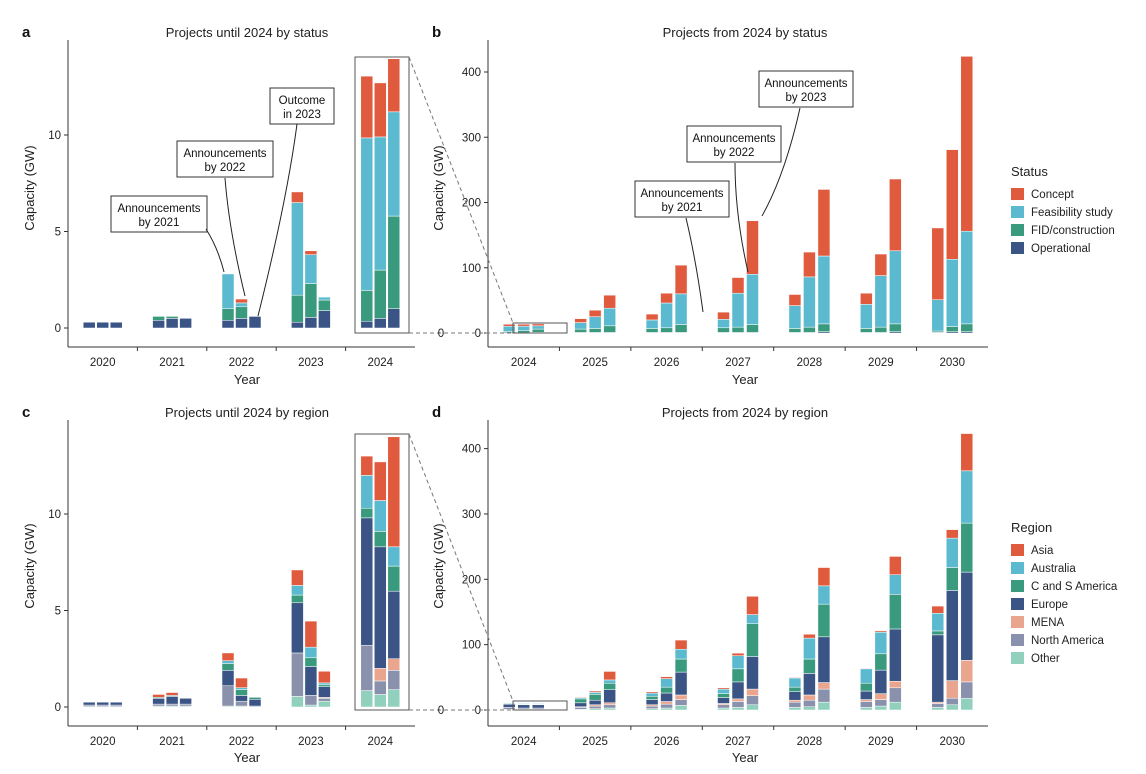 Image resolution: width=1146 pixels, height=774 pixels. What do you see at coordinates (302, 106) in the screenshot?
I see `annotation-box` at bounding box center [302, 106].